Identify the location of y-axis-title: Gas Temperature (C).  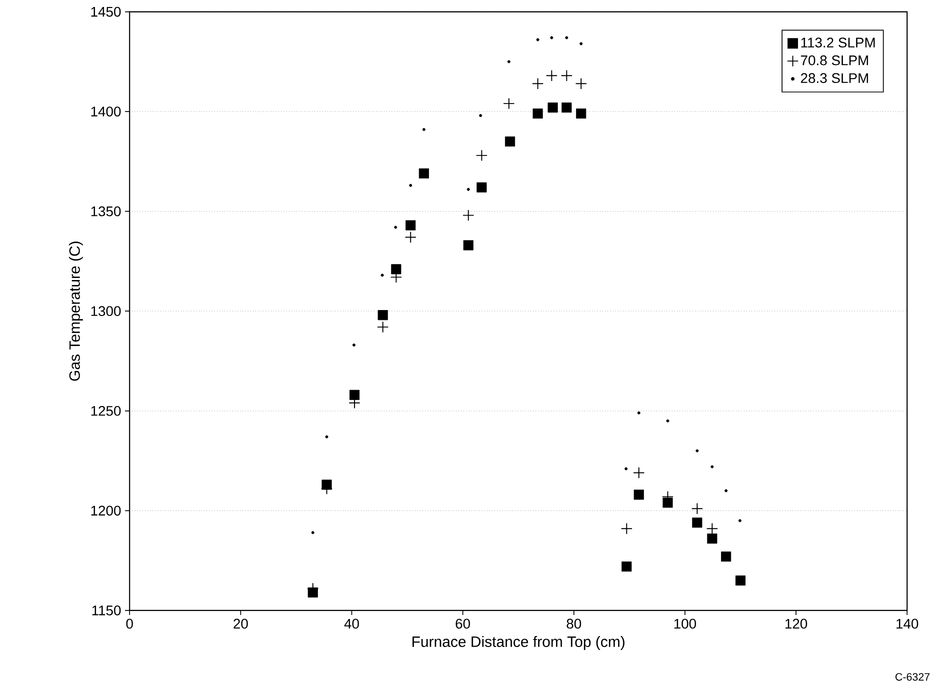
(75, 311).